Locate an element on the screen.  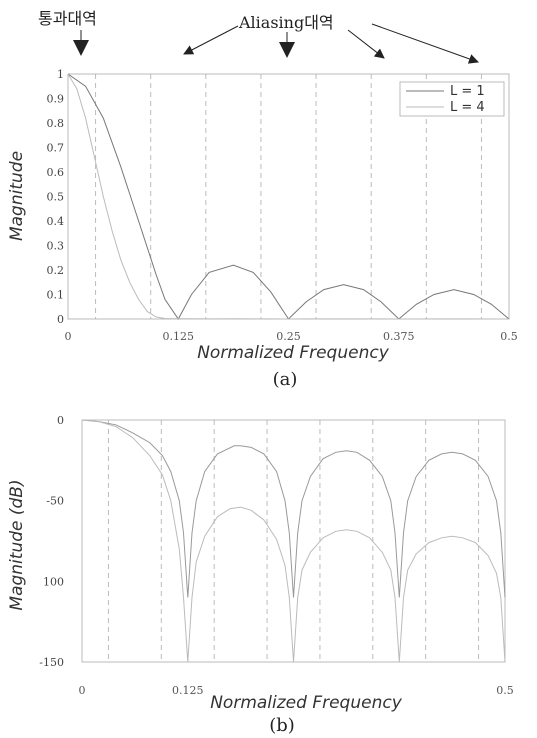
x-tick-label-a: 0.375 is located at coordinates (399, 336).